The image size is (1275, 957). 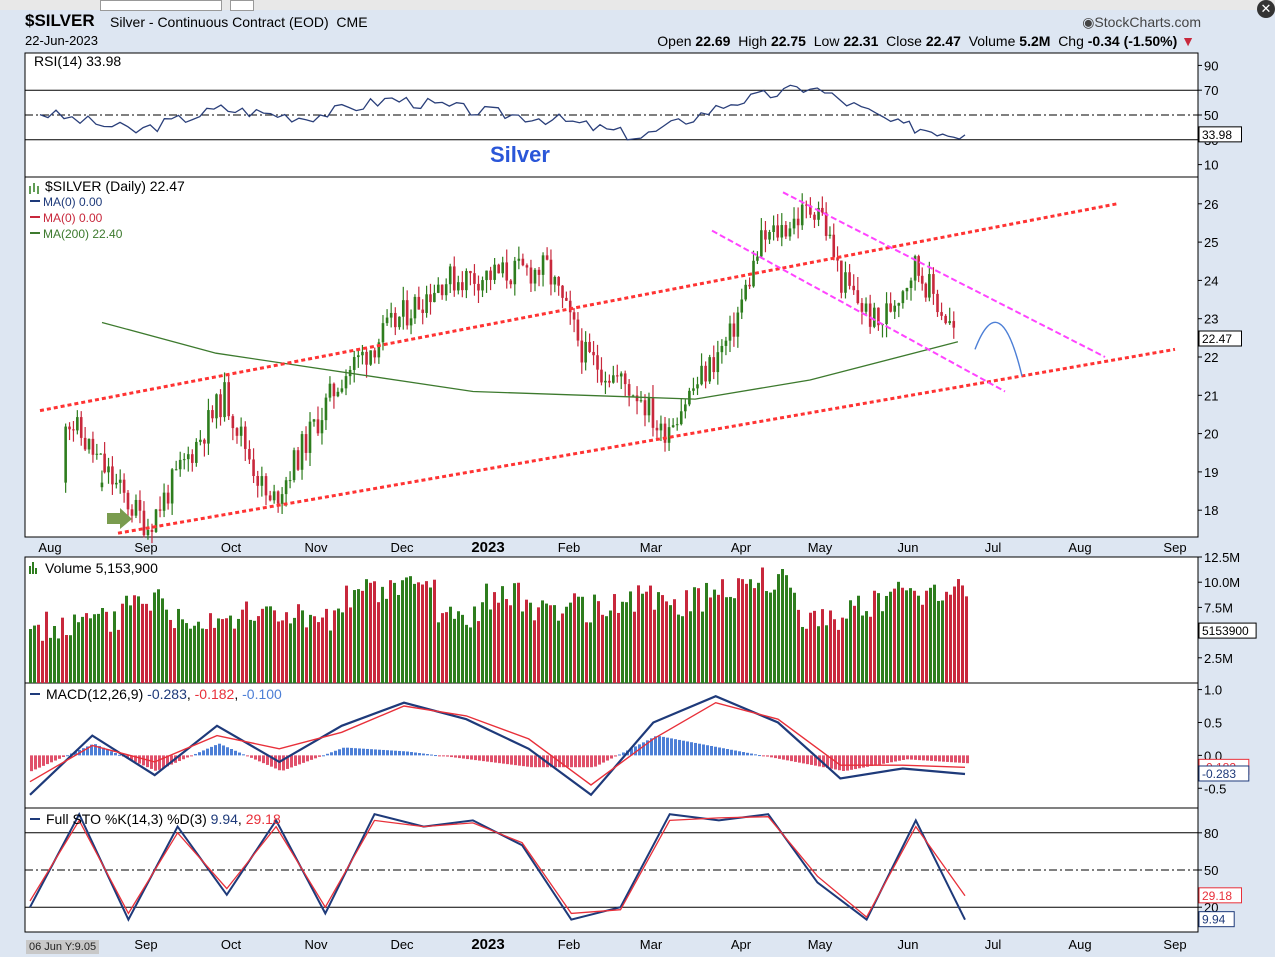 What do you see at coordinates (49, 547) in the screenshot?
I see `x-tick-label: Aug` at bounding box center [49, 547].